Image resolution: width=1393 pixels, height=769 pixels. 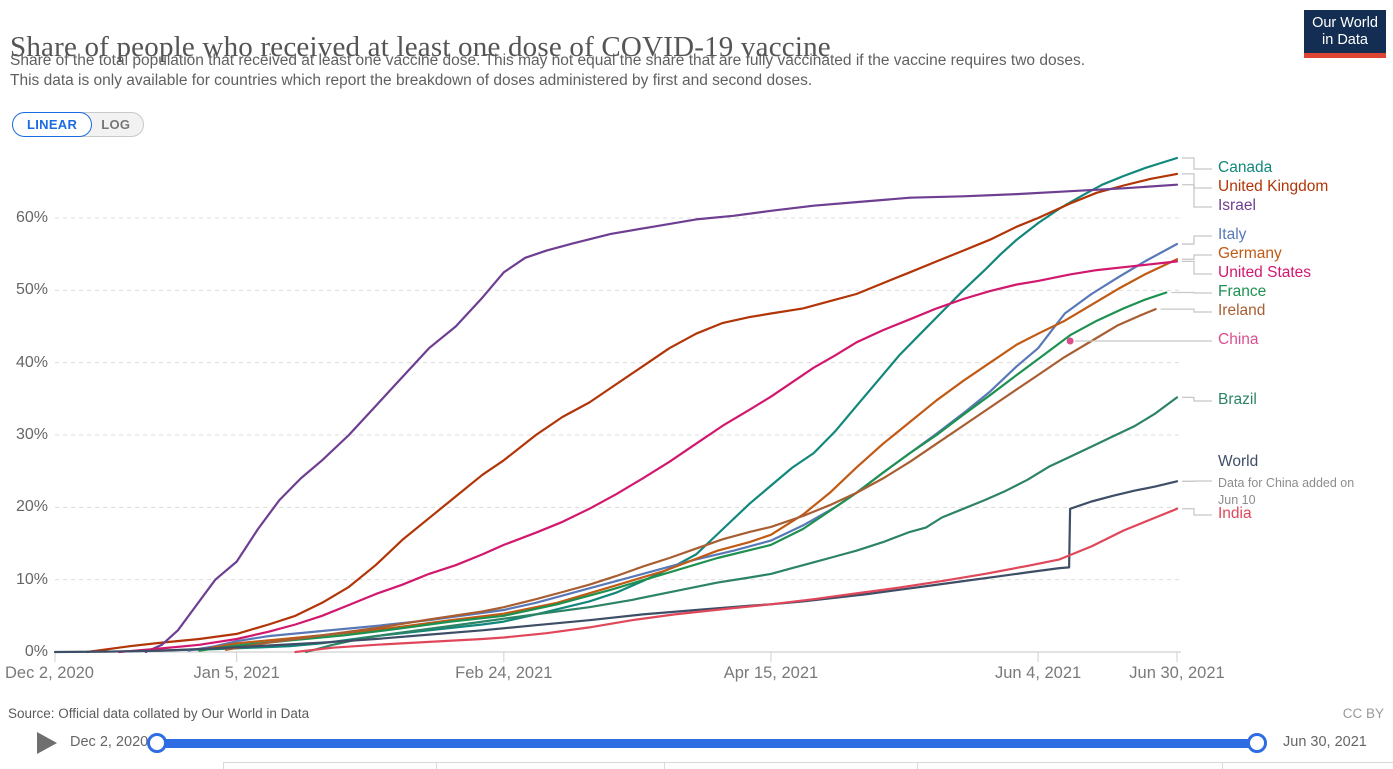 I want to click on linear-scale-button: LINEAR, so click(x=52, y=124).